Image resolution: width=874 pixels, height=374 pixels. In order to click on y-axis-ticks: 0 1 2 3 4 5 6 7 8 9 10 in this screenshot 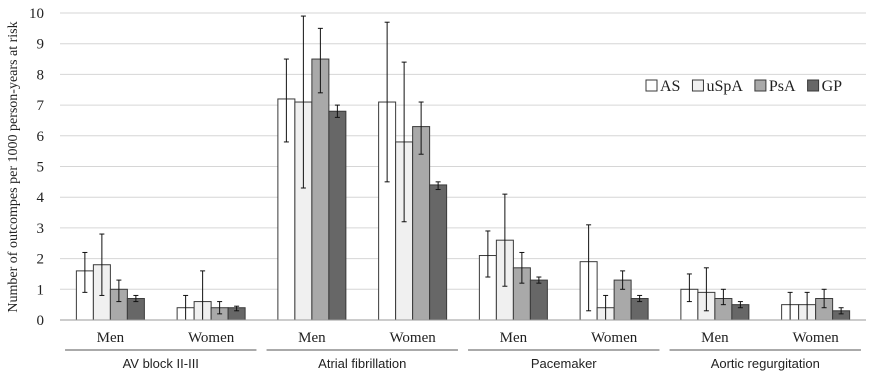, I will do `click(37, 167)`.